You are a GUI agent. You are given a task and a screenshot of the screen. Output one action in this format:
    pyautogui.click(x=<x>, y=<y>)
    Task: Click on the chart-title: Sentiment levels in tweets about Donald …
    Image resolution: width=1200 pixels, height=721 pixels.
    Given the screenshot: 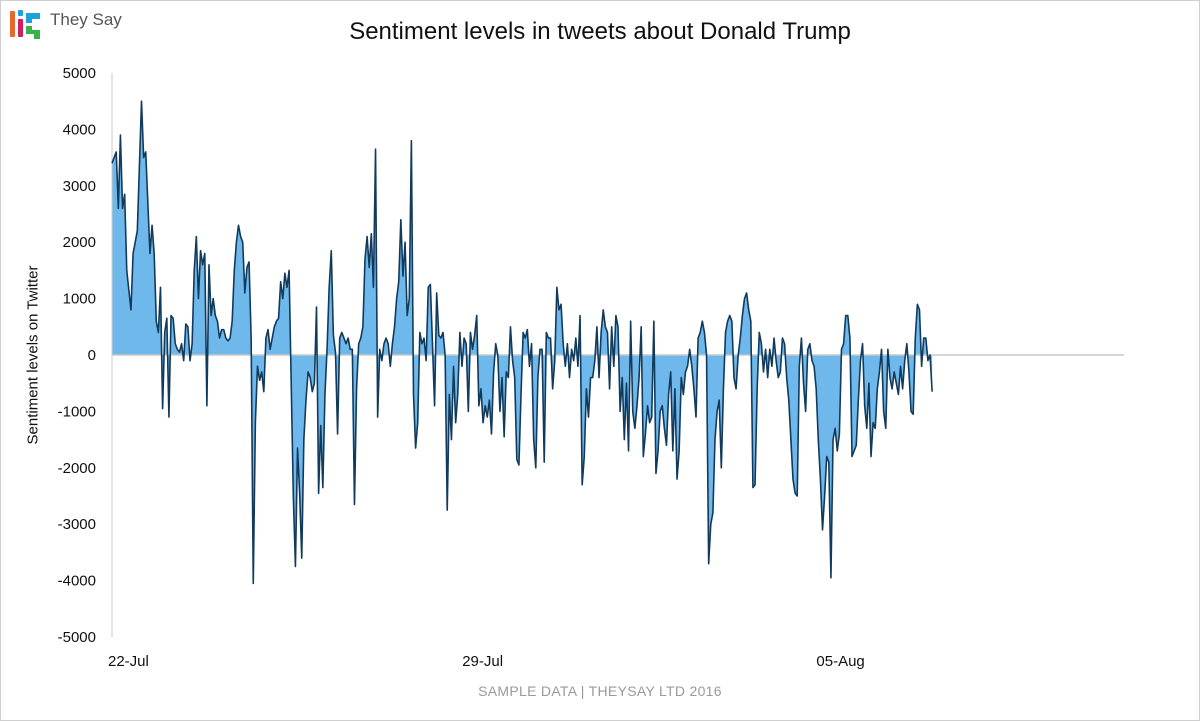 What is the action you would take?
    pyautogui.click(x=600, y=31)
    